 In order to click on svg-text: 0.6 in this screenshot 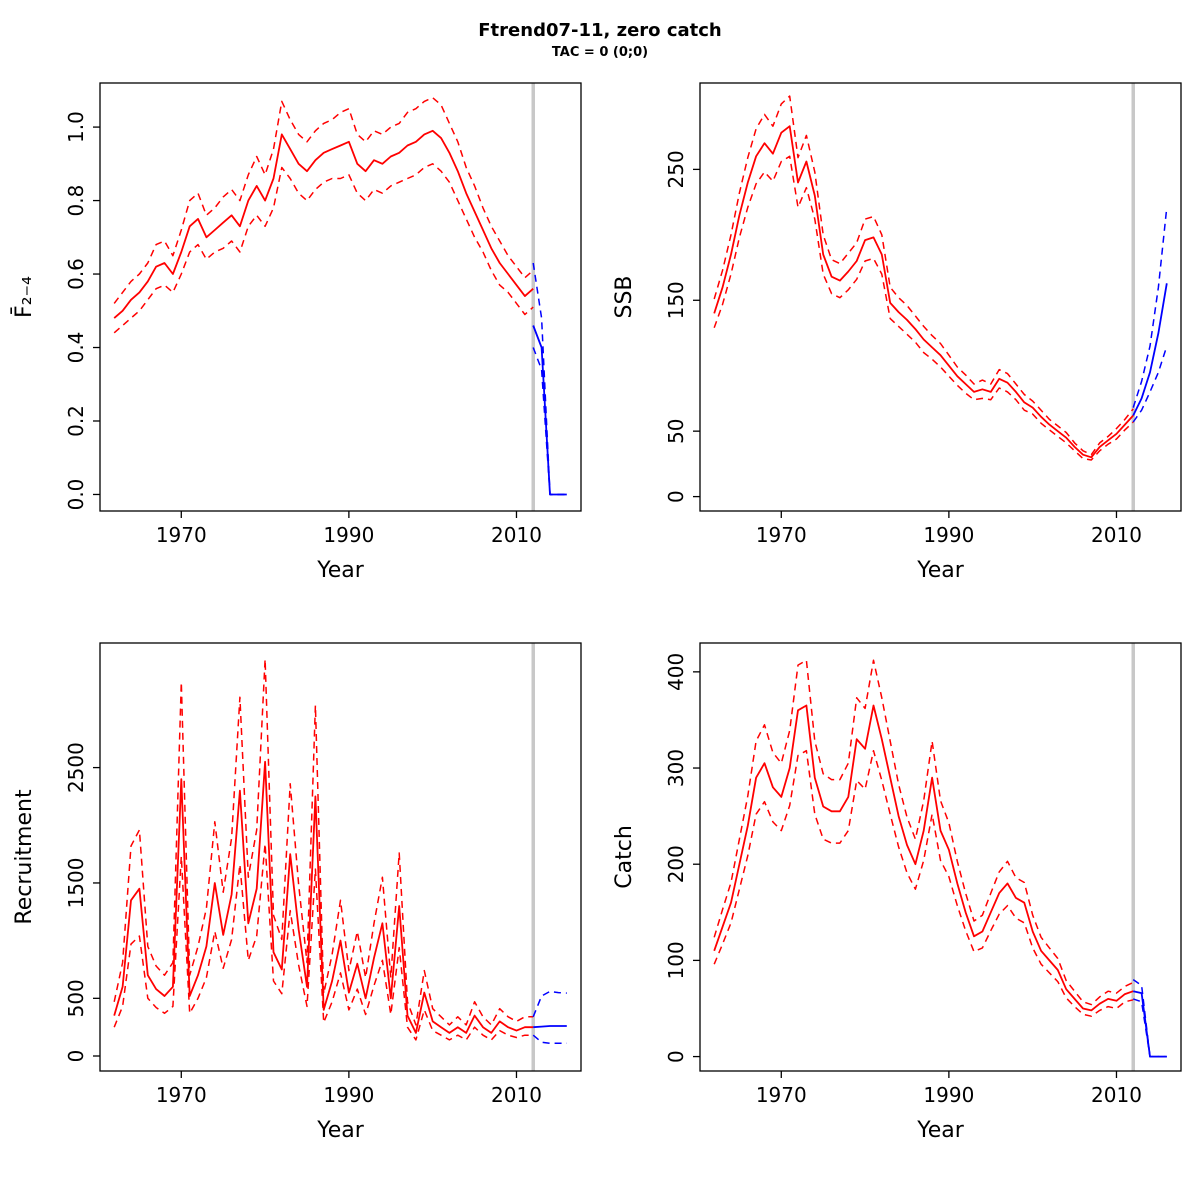, I will do `click(76, 274)`.